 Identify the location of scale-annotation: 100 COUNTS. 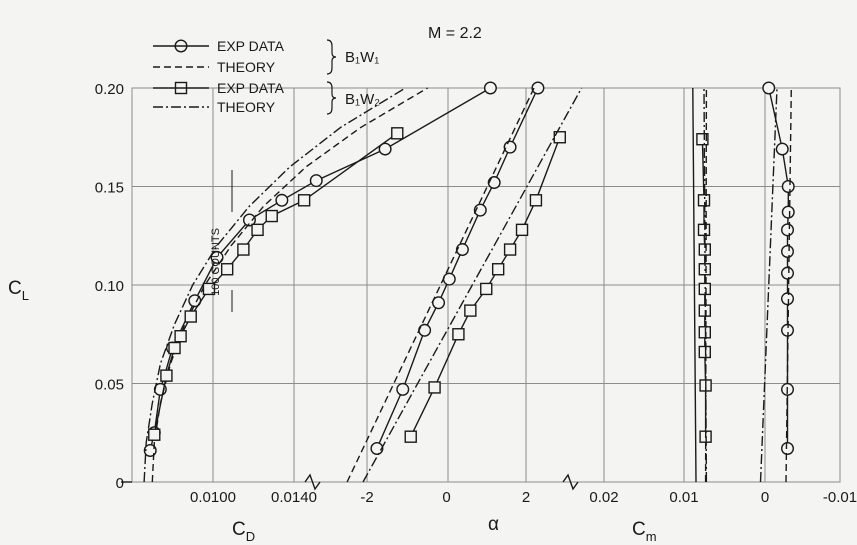
(216, 262).